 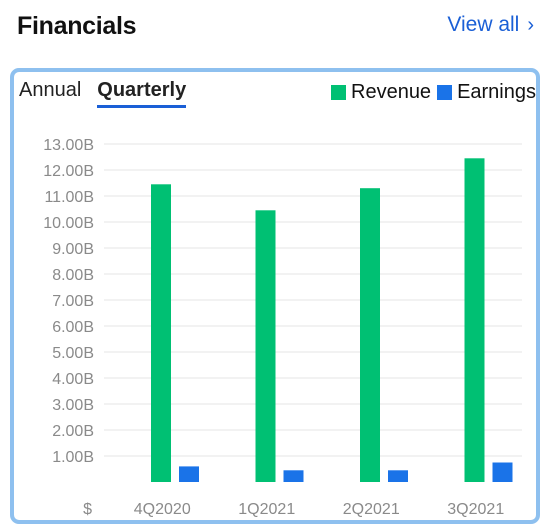 I want to click on y-tick-label: $, so click(x=87, y=509).